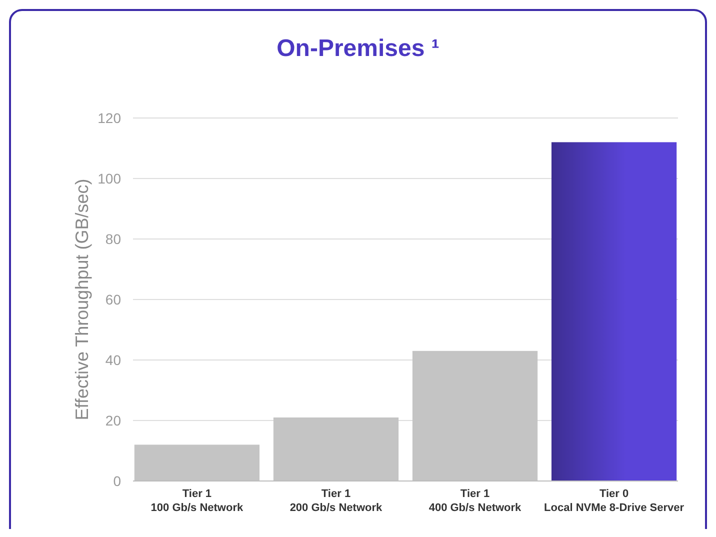 The height and width of the screenshot is (537, 716). Describe the element at coordinates (337, 501) in the screenshot. I see `x-tick-label: Tier 1 200 Gb/s Network` at that location.